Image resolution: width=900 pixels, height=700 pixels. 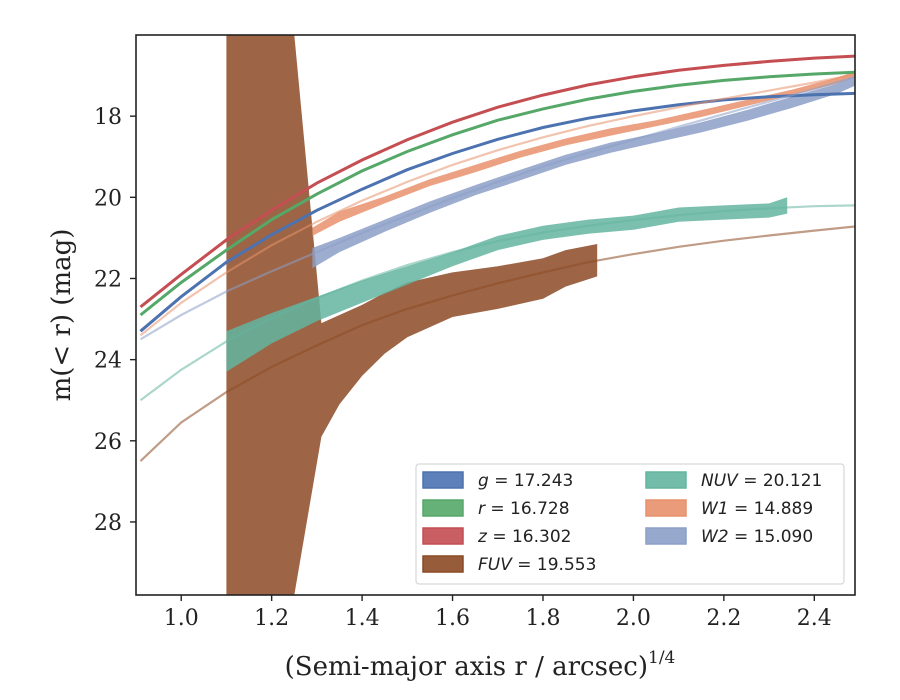 I want to click on x-tick-label: 2.2, so click(x=723, y=618).